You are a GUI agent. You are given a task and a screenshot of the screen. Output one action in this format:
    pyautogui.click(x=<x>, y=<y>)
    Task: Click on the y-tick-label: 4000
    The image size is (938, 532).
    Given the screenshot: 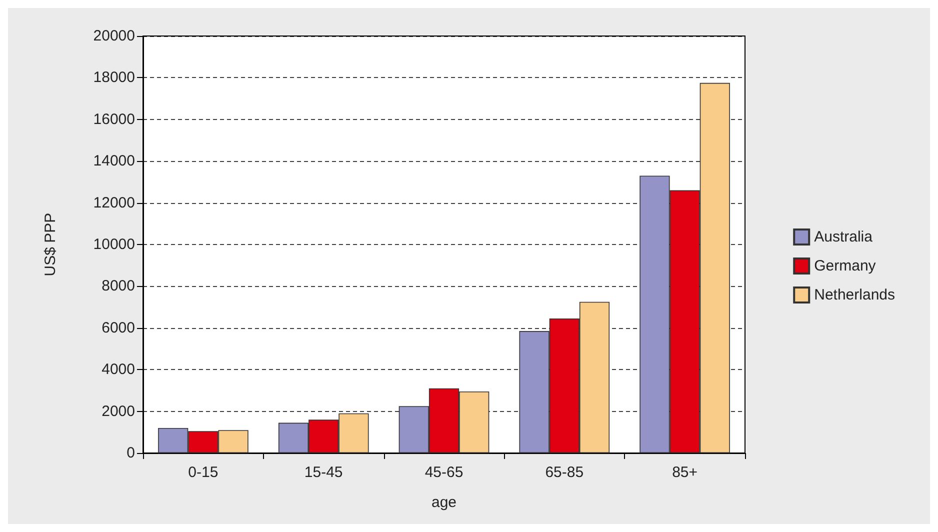 What is the action you would take?
    pyautogui.click(x=118, y=369)
    